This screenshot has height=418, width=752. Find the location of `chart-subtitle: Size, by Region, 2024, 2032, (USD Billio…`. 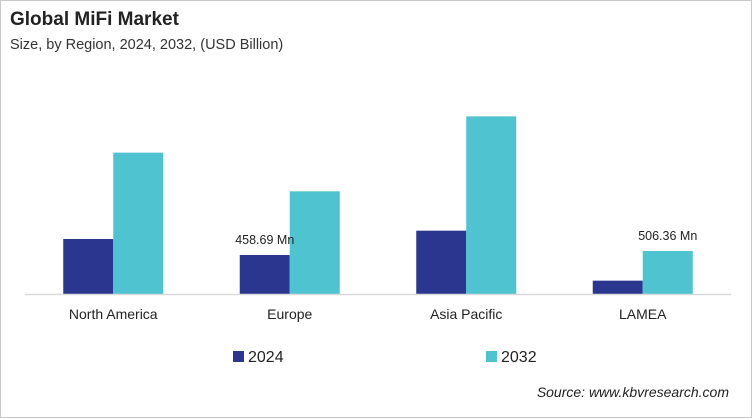

chart-subtitle: Size, by Region, 2024, 2032, (USD Billio… is located at coordinates (147, 45).